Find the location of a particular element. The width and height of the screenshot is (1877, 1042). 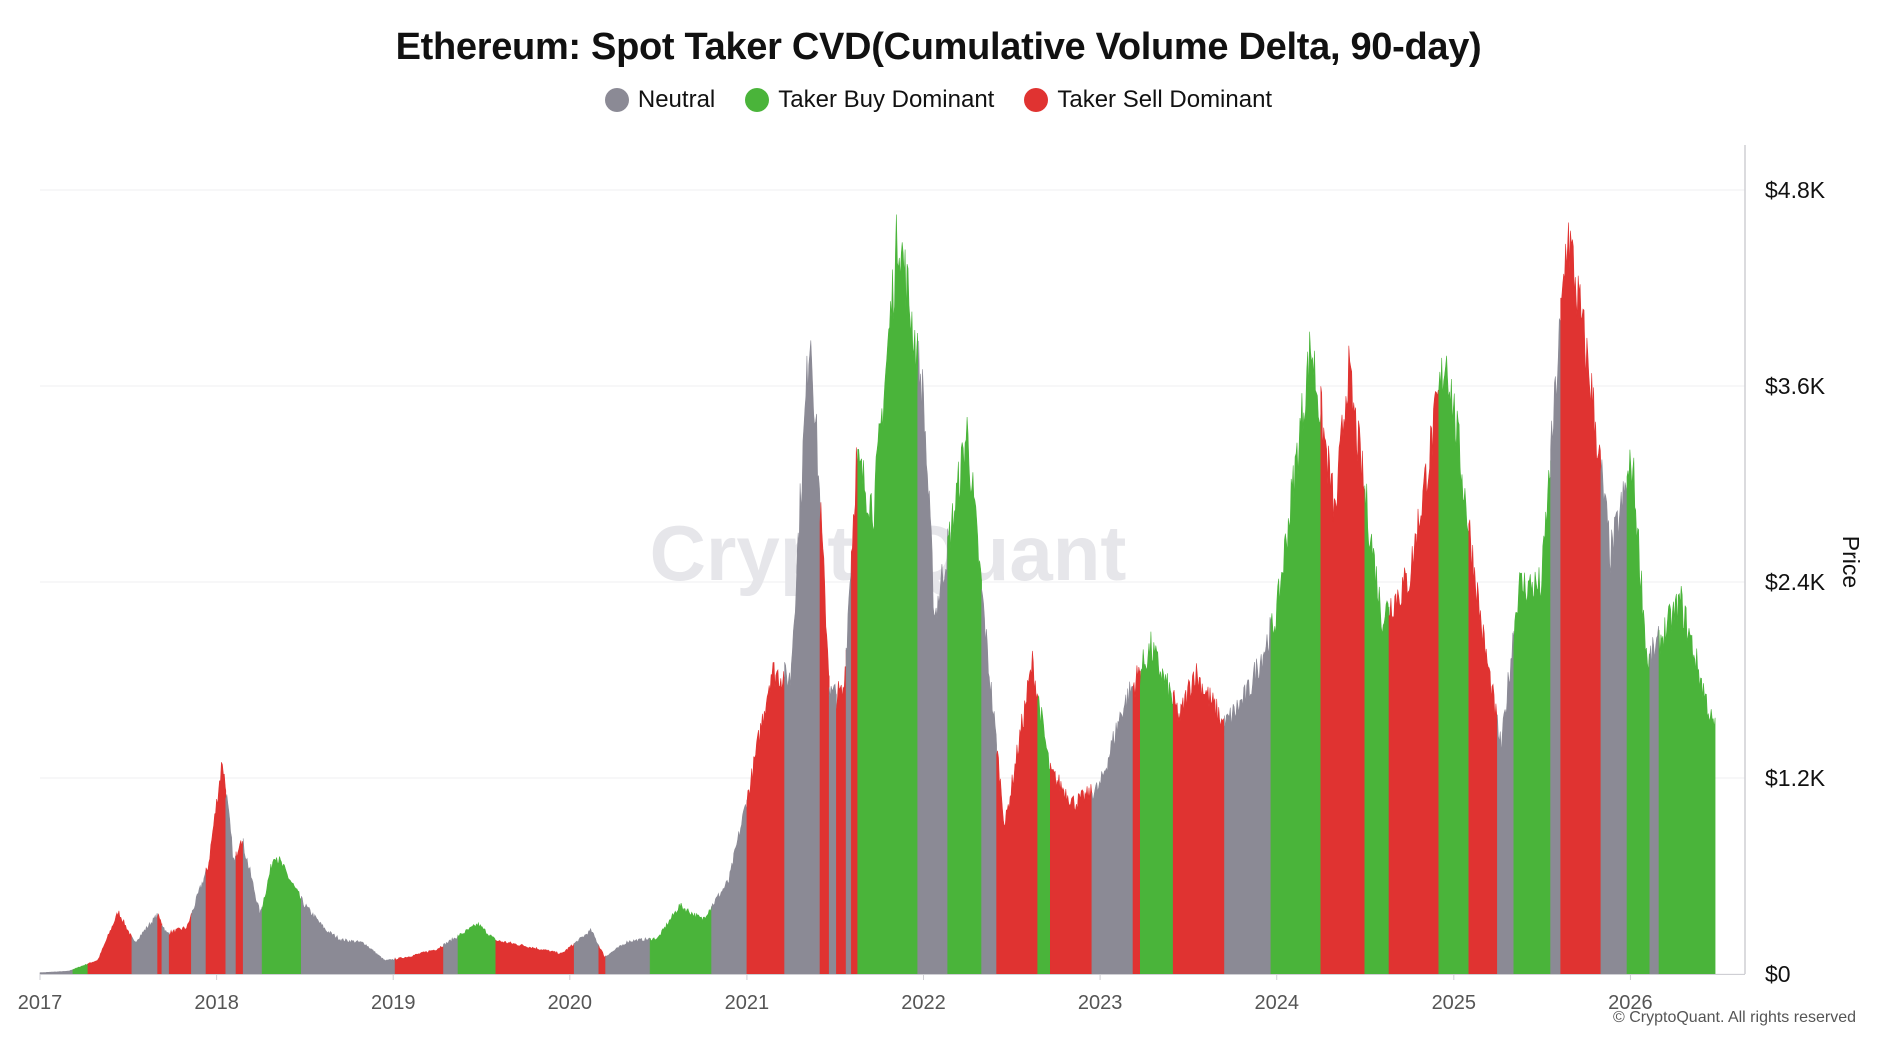

x-tick-label: 2022 is located at coordinates (923, 1003).